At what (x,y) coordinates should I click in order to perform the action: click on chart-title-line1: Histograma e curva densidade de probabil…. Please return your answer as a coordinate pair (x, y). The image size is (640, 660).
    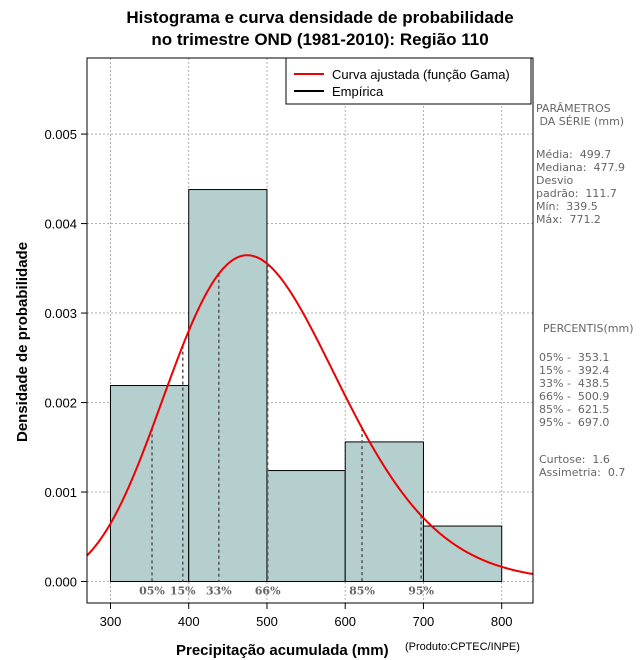
    Looking at the image, I should click on (320, 17).